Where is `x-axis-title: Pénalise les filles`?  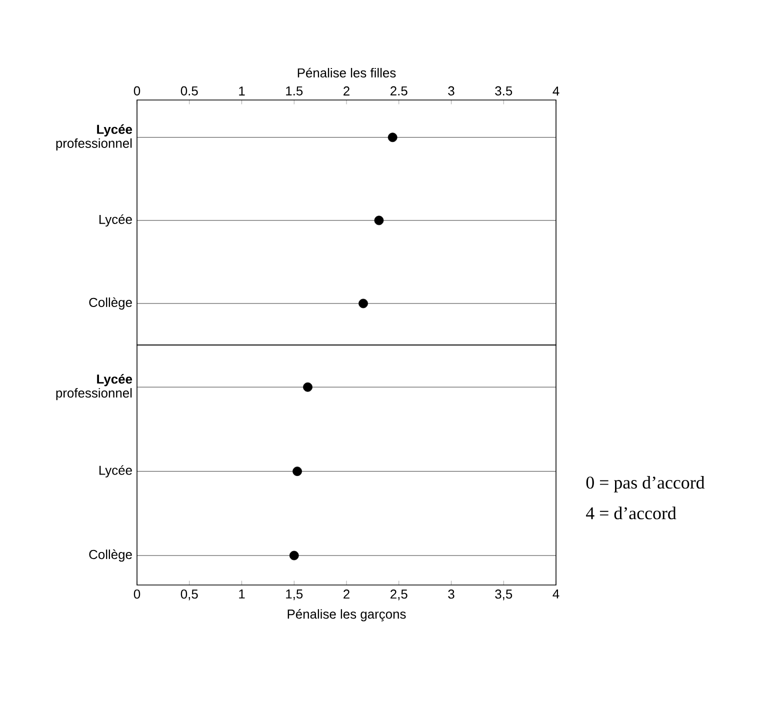
x-axis-title: Pénalise les filles is located at coordinates (347, 73).